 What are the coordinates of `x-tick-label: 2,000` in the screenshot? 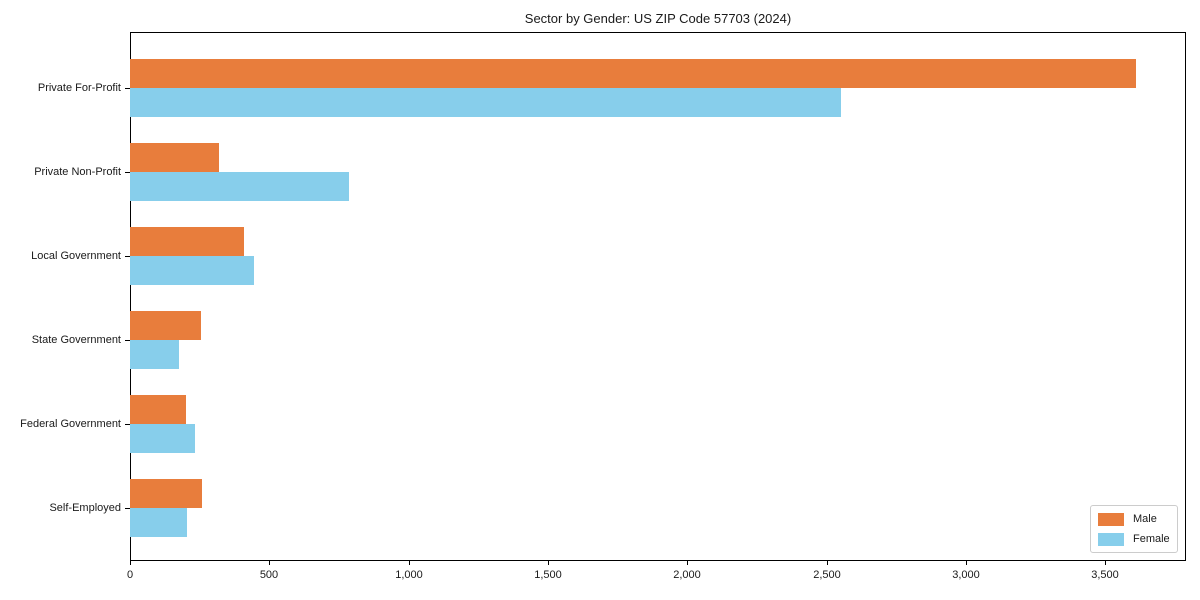 It's located at (687, 575).